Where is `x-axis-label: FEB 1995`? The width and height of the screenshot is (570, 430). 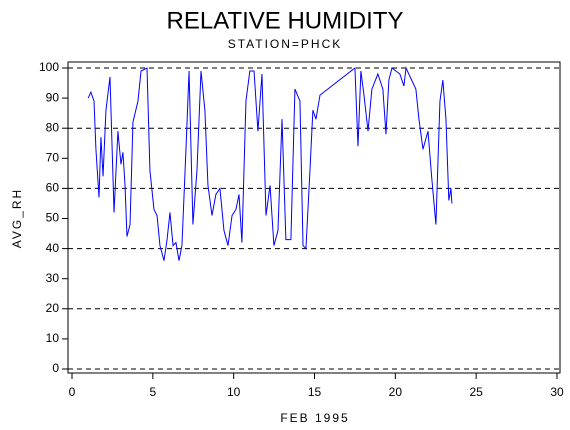 x-axis-label: FEB 1995 is located at coordinates (314, 418).